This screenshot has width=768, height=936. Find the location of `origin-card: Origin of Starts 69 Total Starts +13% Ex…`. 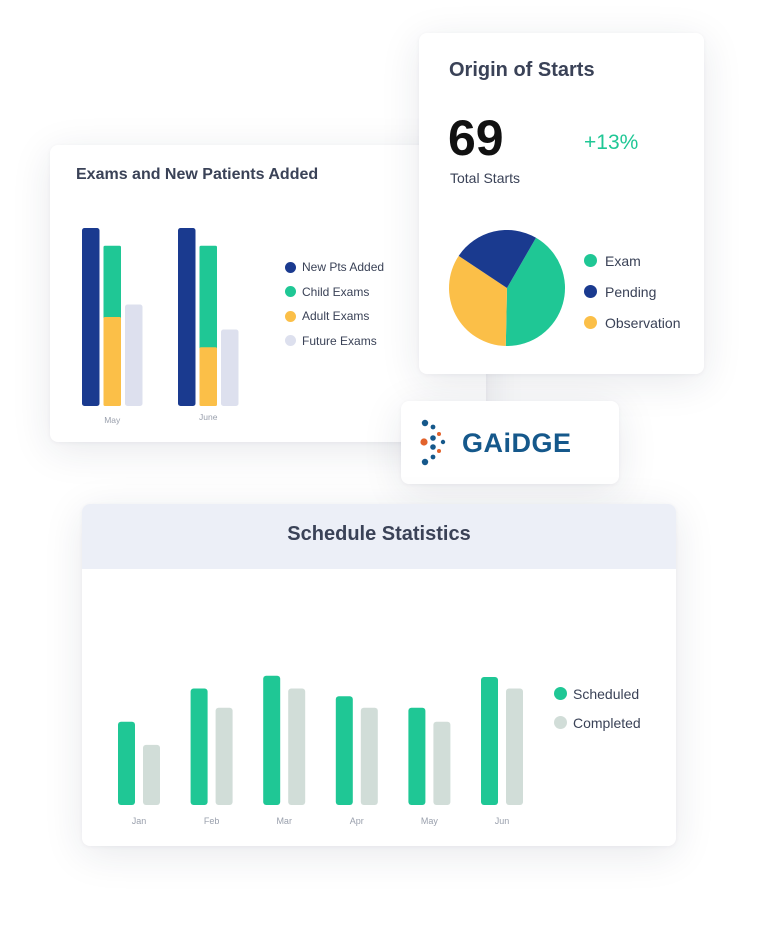

origin-card: Origin of Starts 69 Total Starts +13% Ex… is located at coordinates (561, 203).